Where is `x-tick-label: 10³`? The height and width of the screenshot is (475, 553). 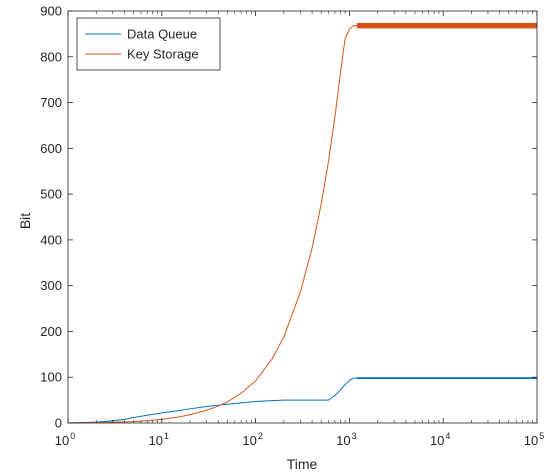 x-tick-label: 10³ is located at coordinates (346, 439).